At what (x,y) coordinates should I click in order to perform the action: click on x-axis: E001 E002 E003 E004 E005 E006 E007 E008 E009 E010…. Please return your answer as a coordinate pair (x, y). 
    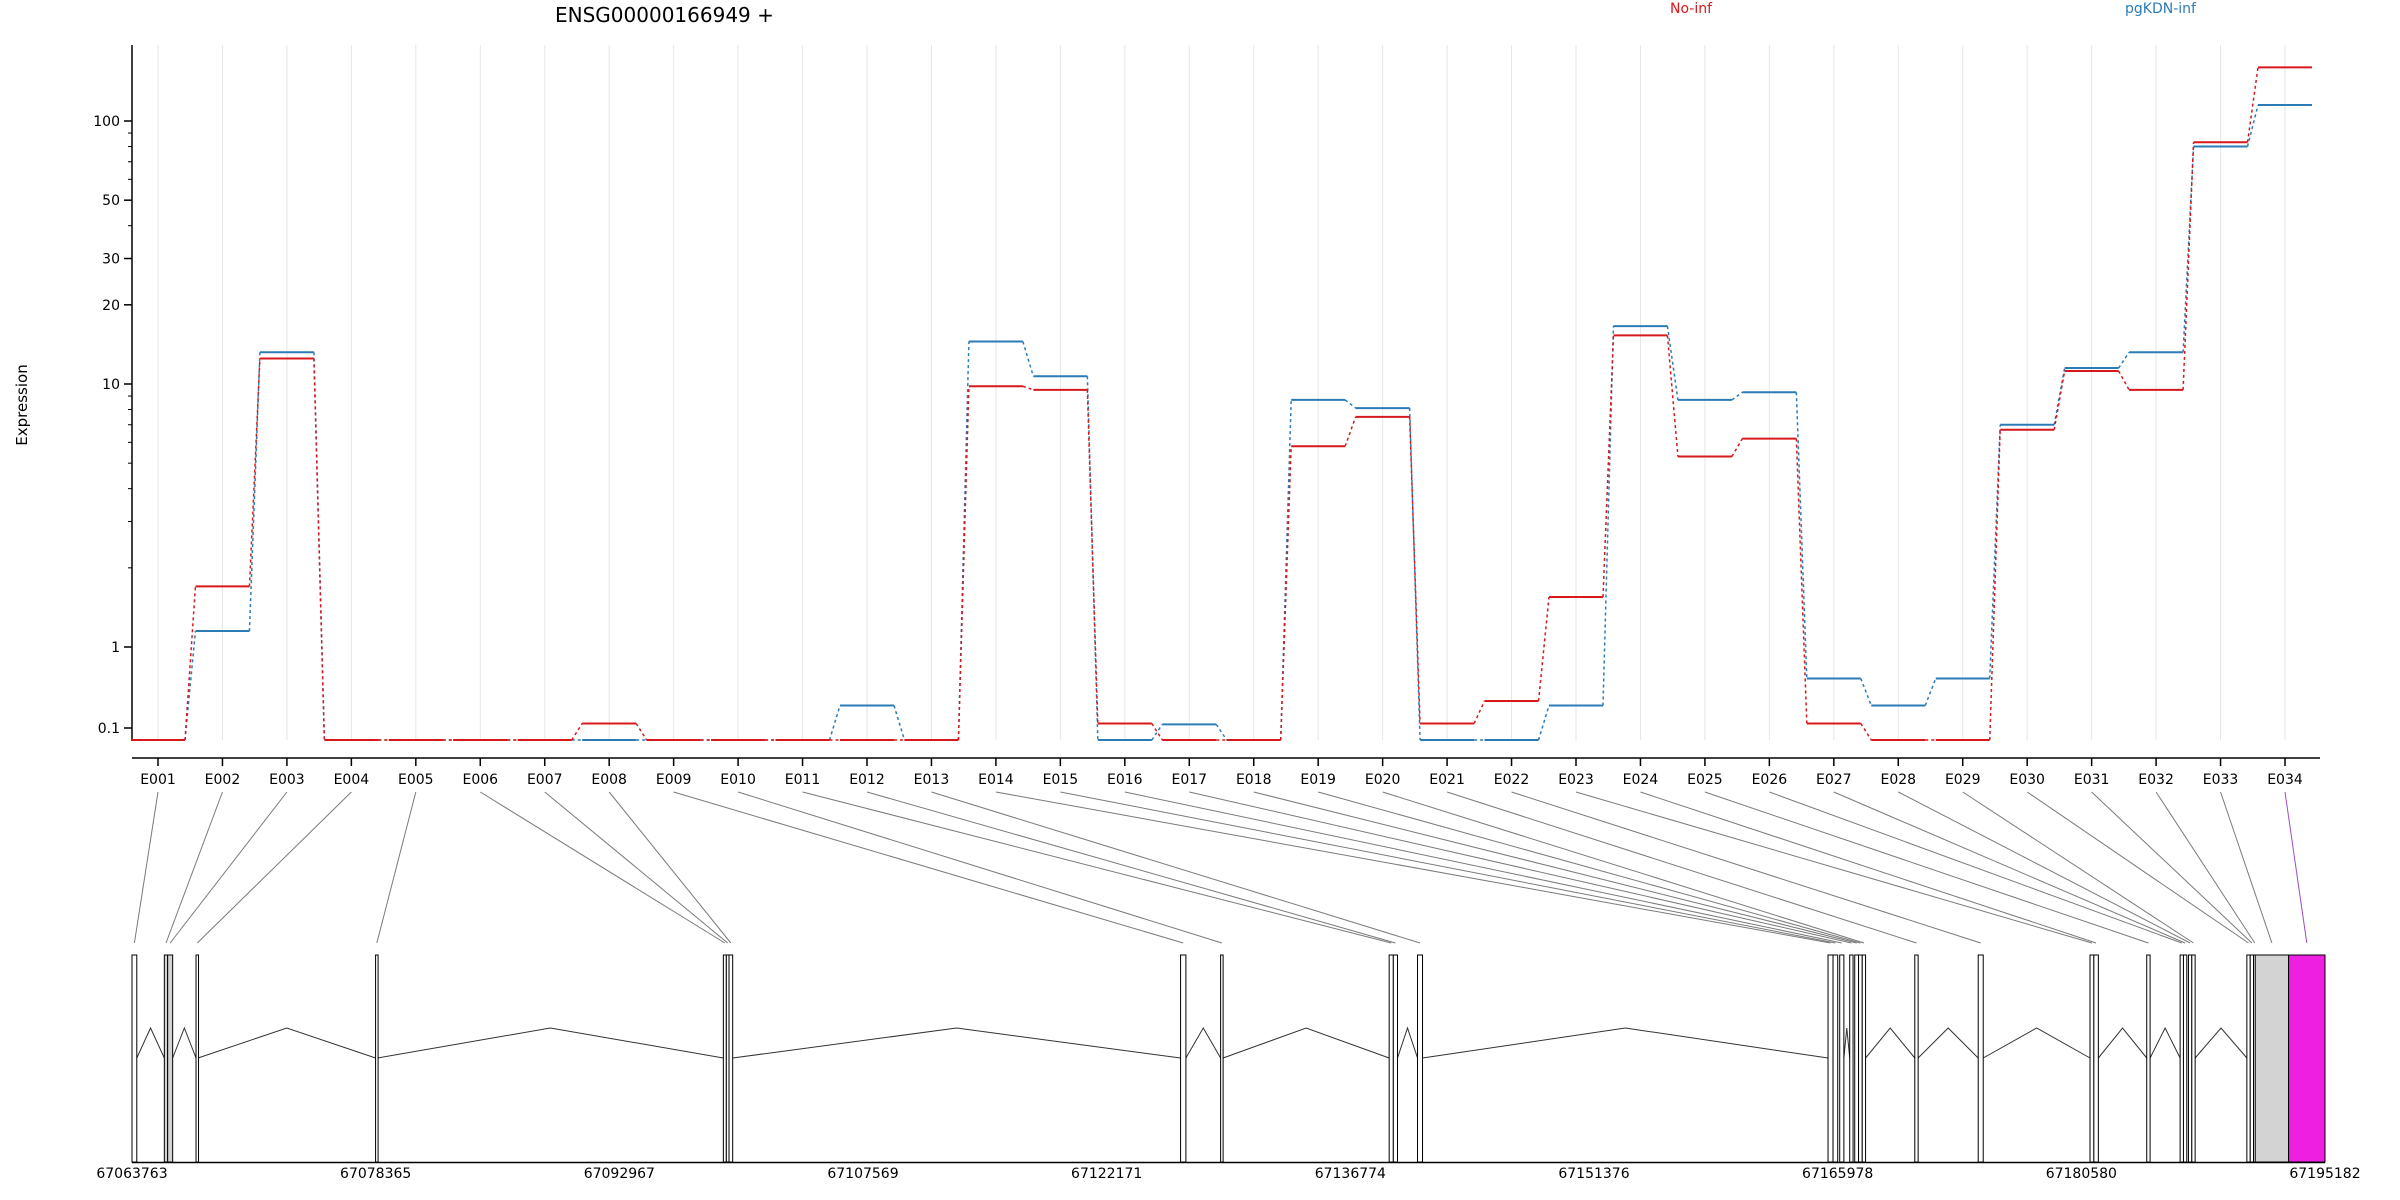
    Looking at the image, I should click on (1226, 772).